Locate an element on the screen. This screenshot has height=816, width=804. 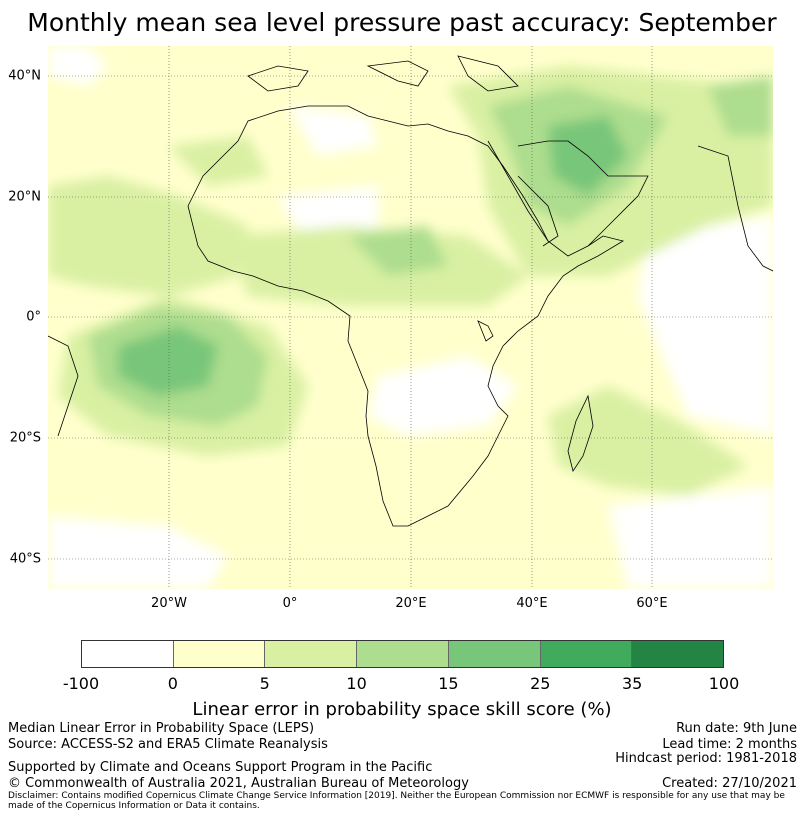
lat-label-20n: 20°N is located at coordinates (24, 197).